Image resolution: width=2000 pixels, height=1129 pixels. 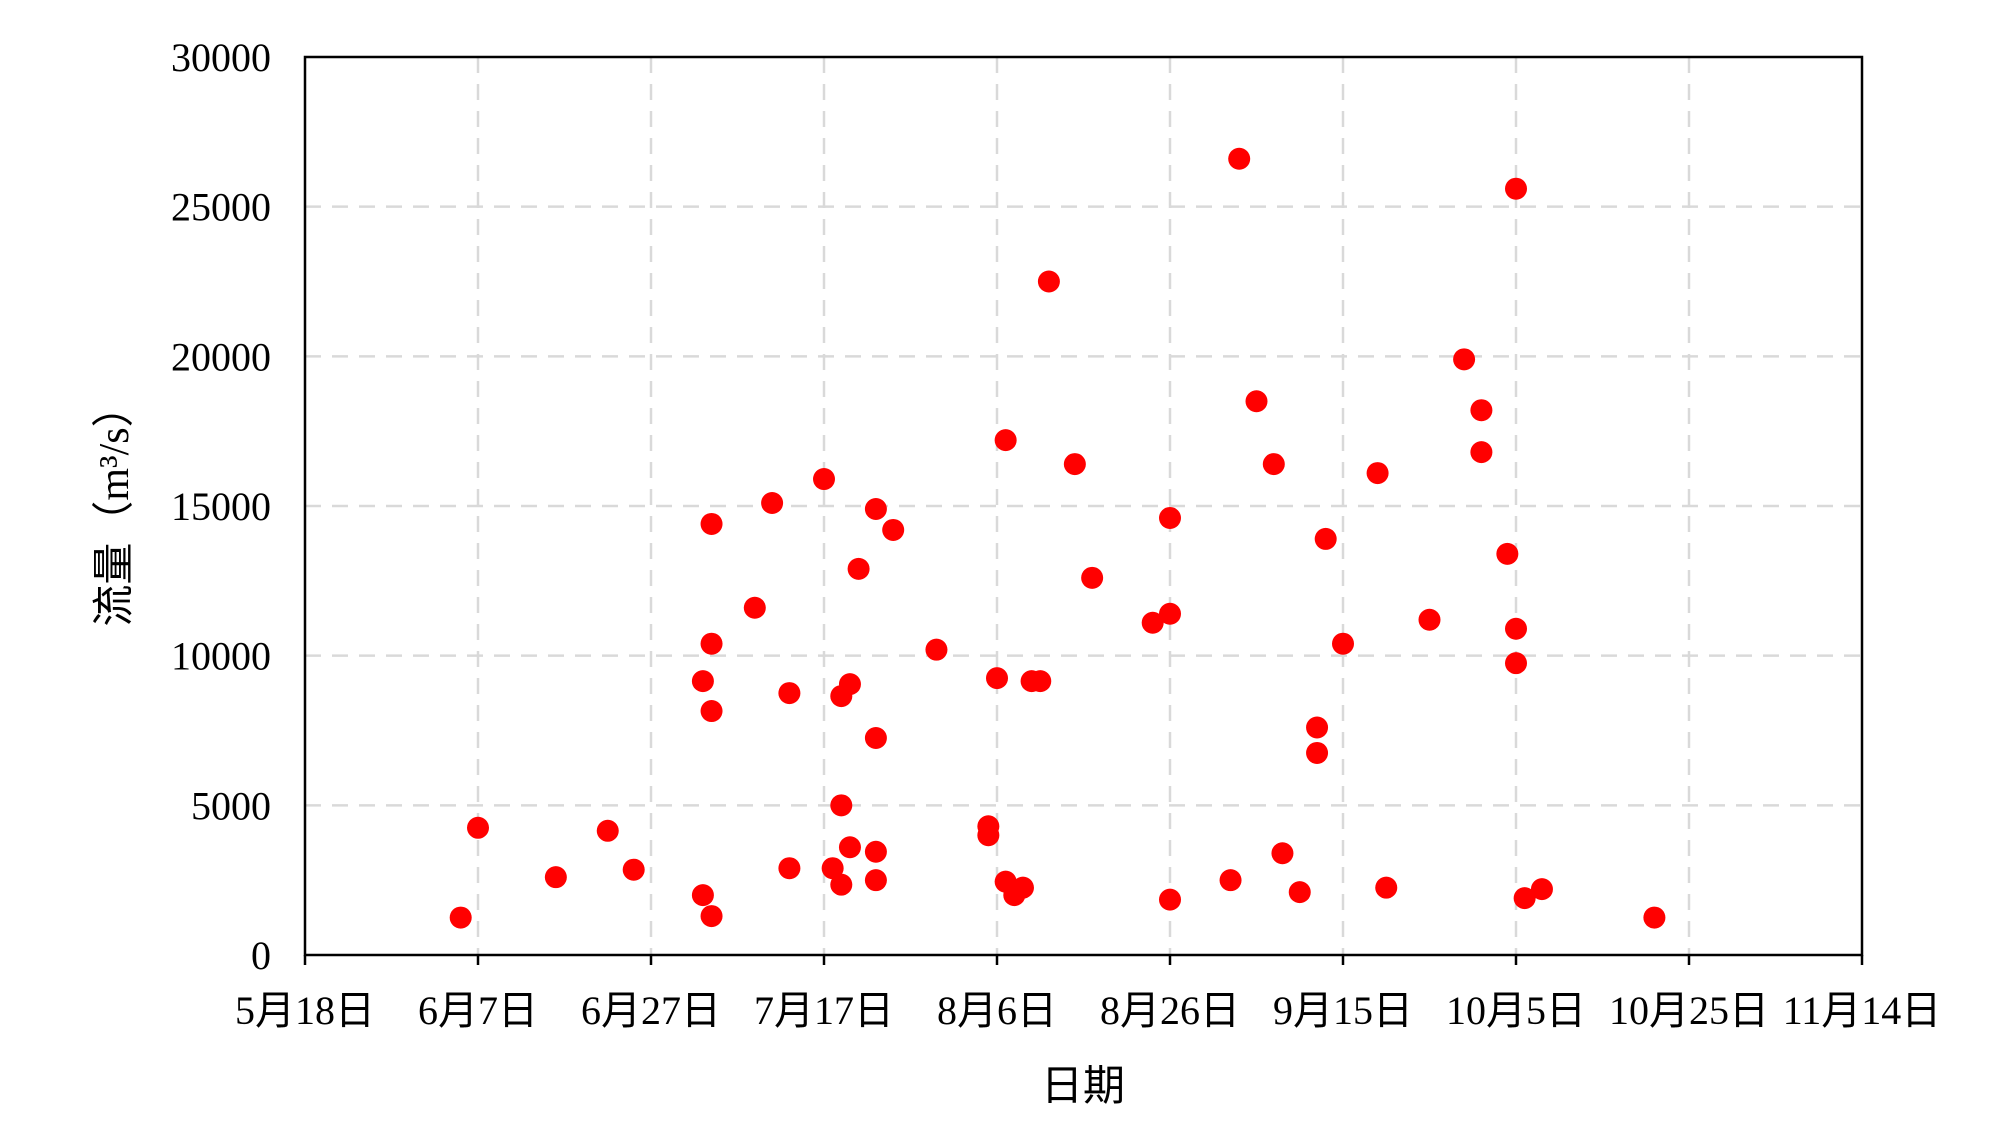 I want to click on y-tick-label: 15000, so click(x=221, y=506).